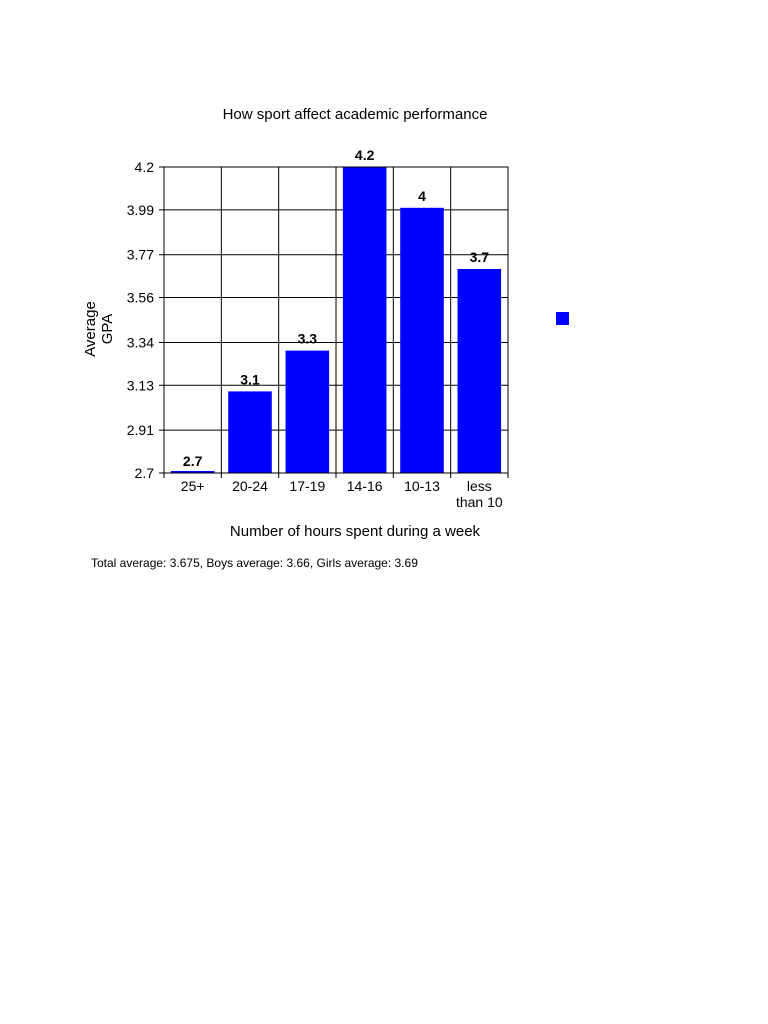 Image resolution: width=768 pixels, height=1024 pixels. What do you see at coordinates (562, 318) in the screenshot?
I see `legend-marker` at bounding box center [562, 318].